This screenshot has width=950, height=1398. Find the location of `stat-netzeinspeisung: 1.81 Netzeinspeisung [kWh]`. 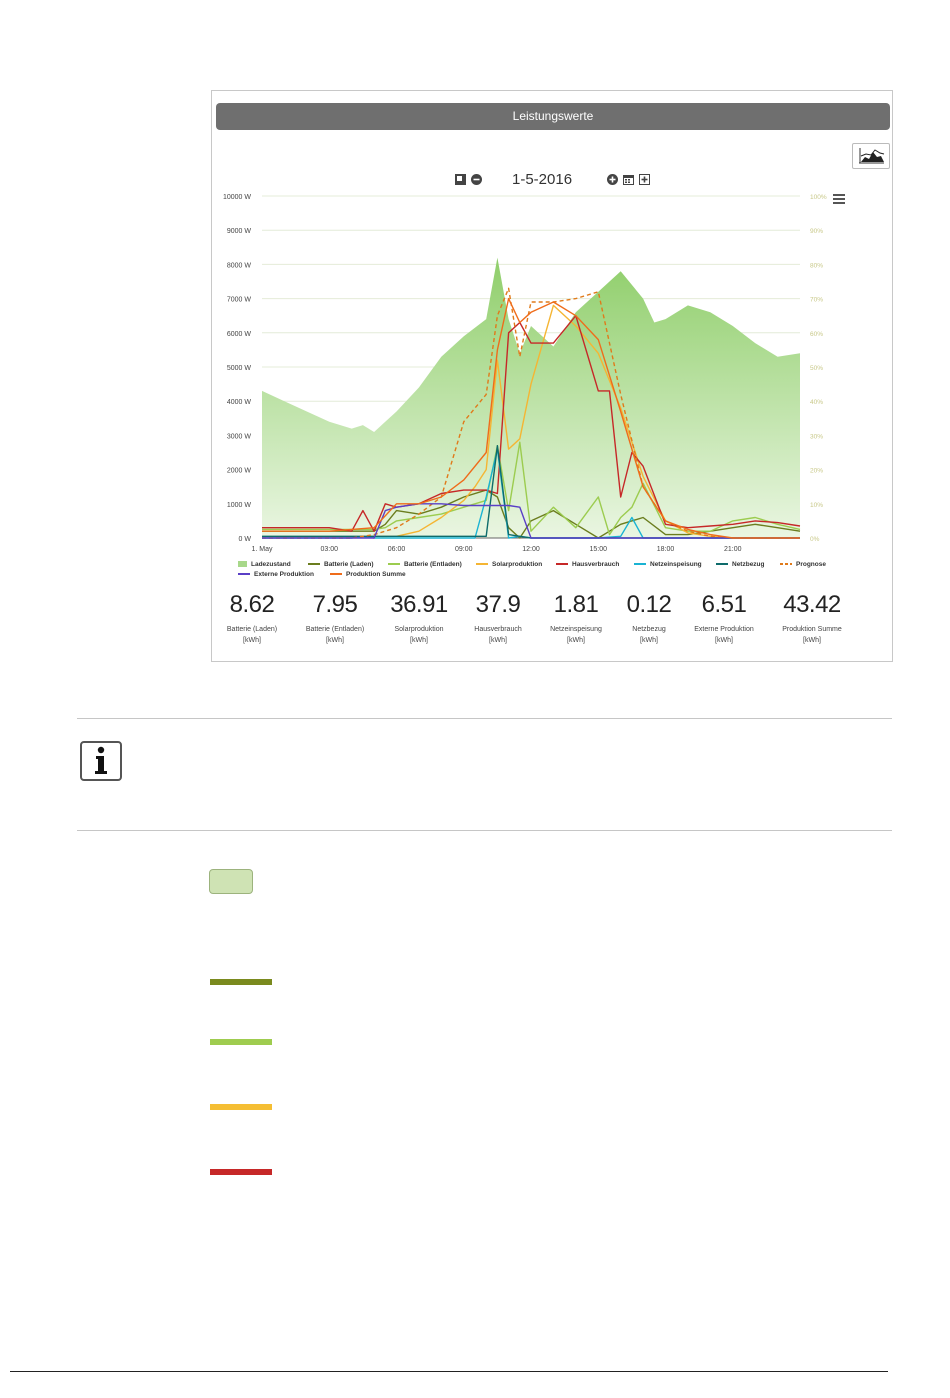

stat-netzeinspeisung: 1.81 Netzeinspeisung [kWh] is located at coordinates (576, 617).